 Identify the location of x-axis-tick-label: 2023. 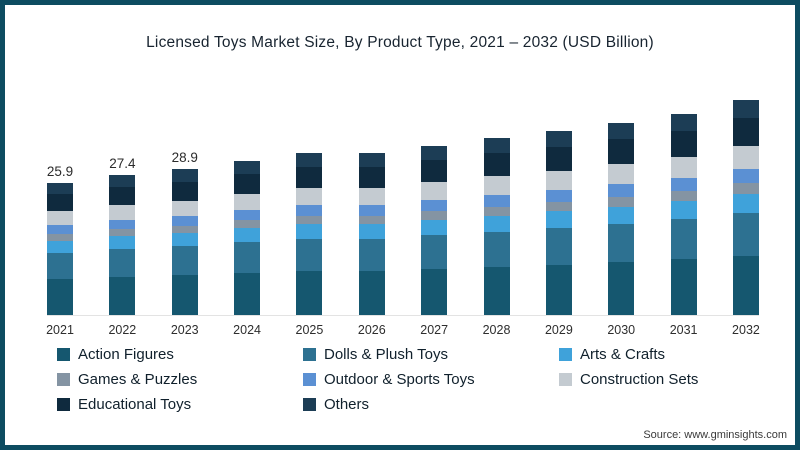
(184, 330).